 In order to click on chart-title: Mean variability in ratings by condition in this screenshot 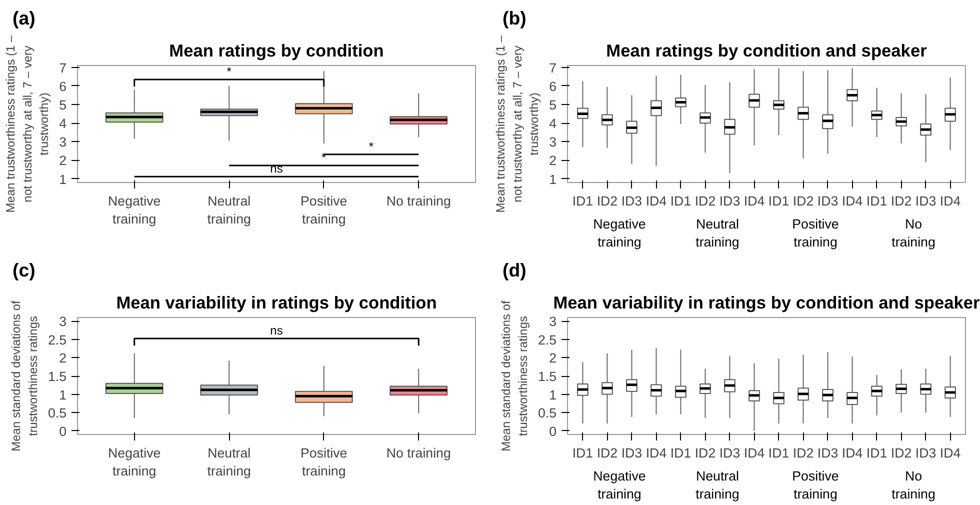, I will do `click(276, 302)`.